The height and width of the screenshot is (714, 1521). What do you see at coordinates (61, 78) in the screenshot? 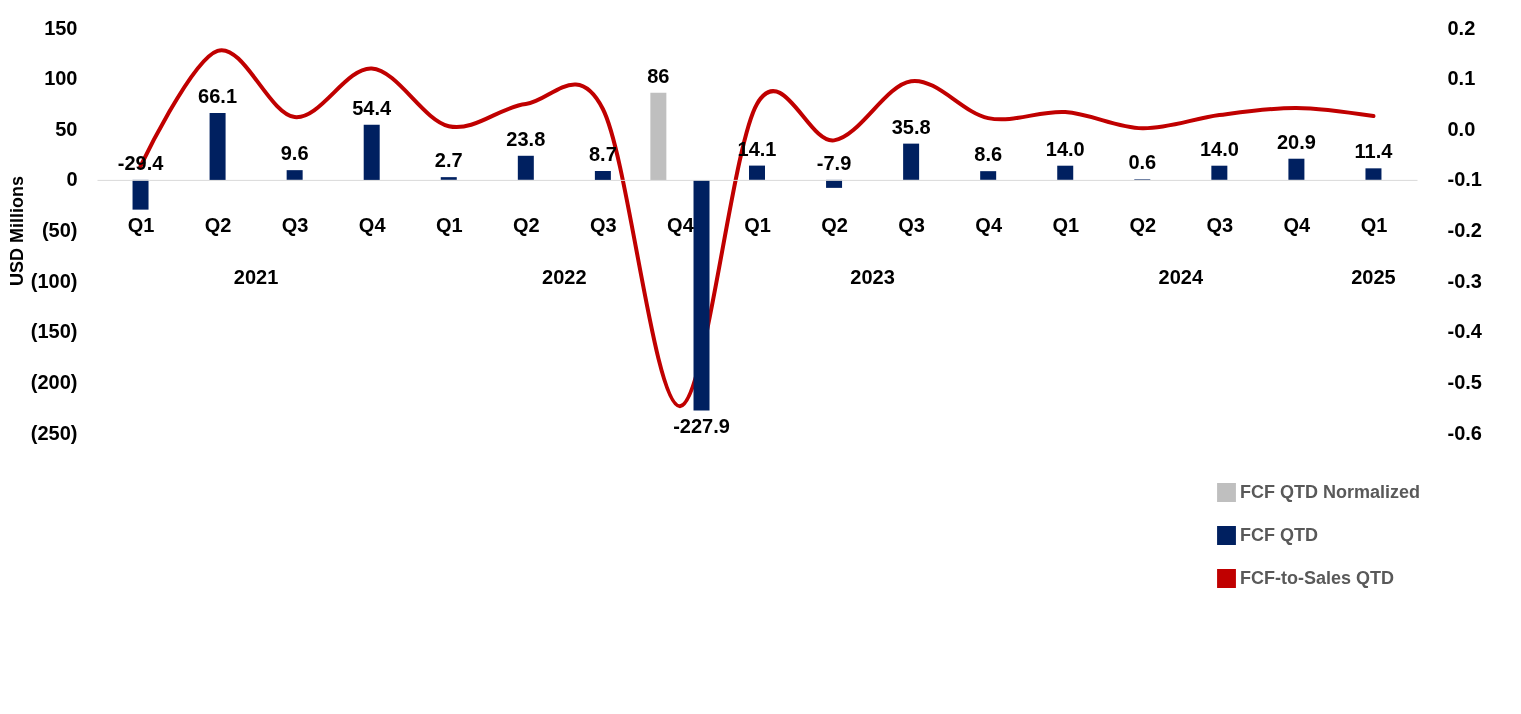
I see `y-tick-label: 100` at bounding box center [61, 78].